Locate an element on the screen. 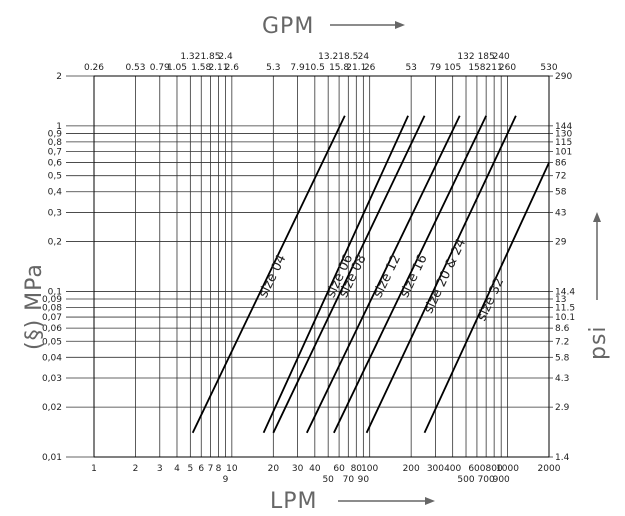  bottom-tick-label: 500 is located at coordinates (465, 480).